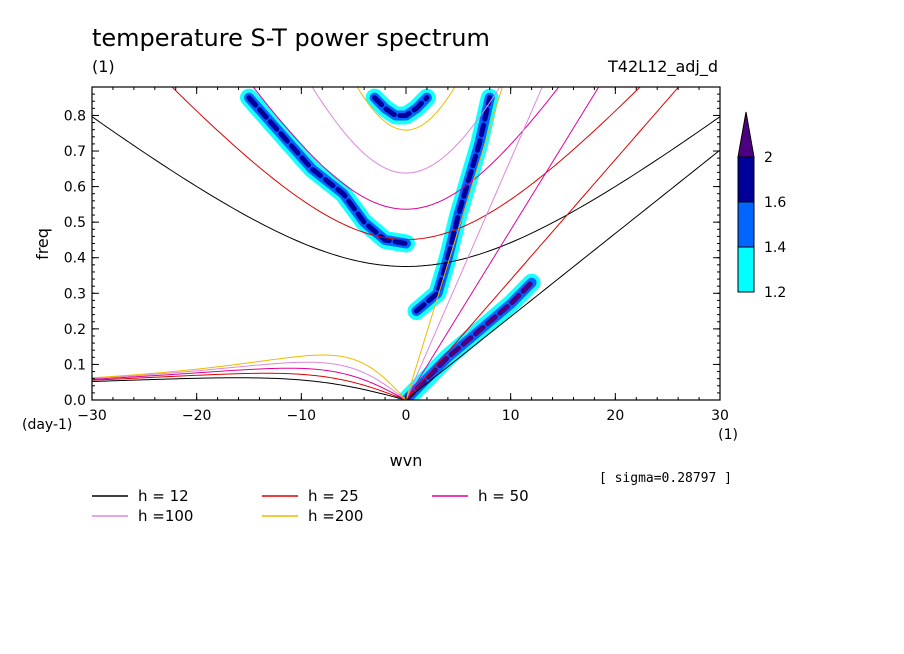 This screenshot has width=904, height=654. Describe the element at coordinates (503, 496) in the screenshot. I see `legend-label: h = 50` at that location.